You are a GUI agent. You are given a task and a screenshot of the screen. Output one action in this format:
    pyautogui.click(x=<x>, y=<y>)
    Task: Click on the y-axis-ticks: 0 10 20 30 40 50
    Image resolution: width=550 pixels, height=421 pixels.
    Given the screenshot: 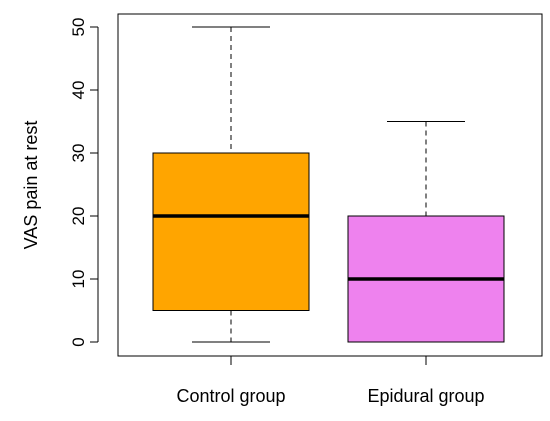 What is the action you would take?
    pyautogui.click(x=83, y=182)
    